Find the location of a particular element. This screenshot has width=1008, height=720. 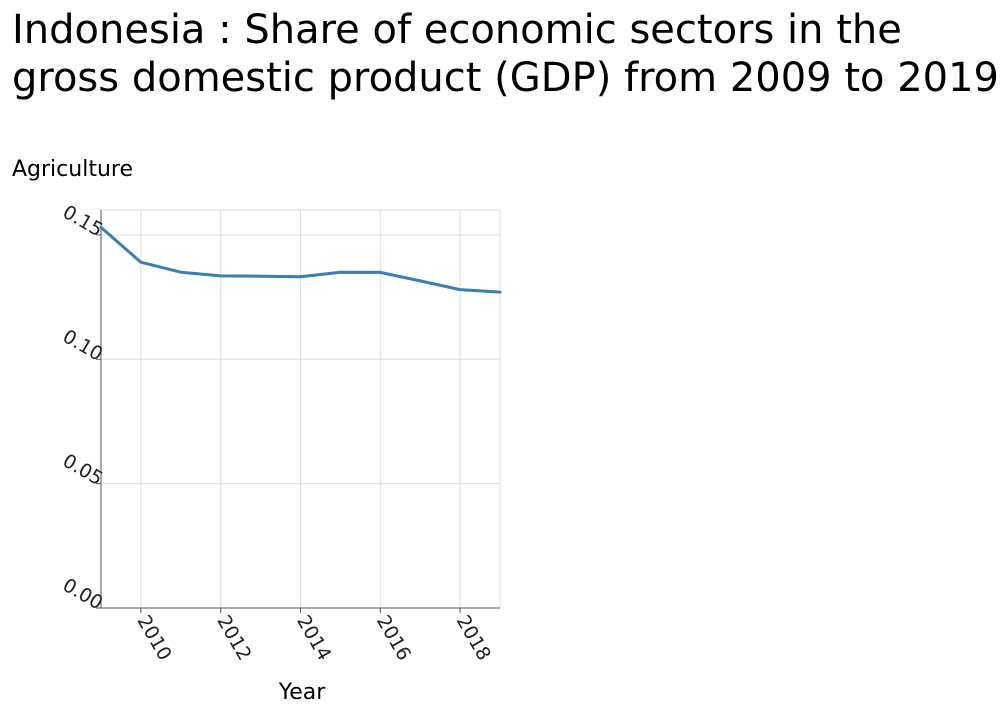

series-line-agriculture is located at coordinates (300, 259).